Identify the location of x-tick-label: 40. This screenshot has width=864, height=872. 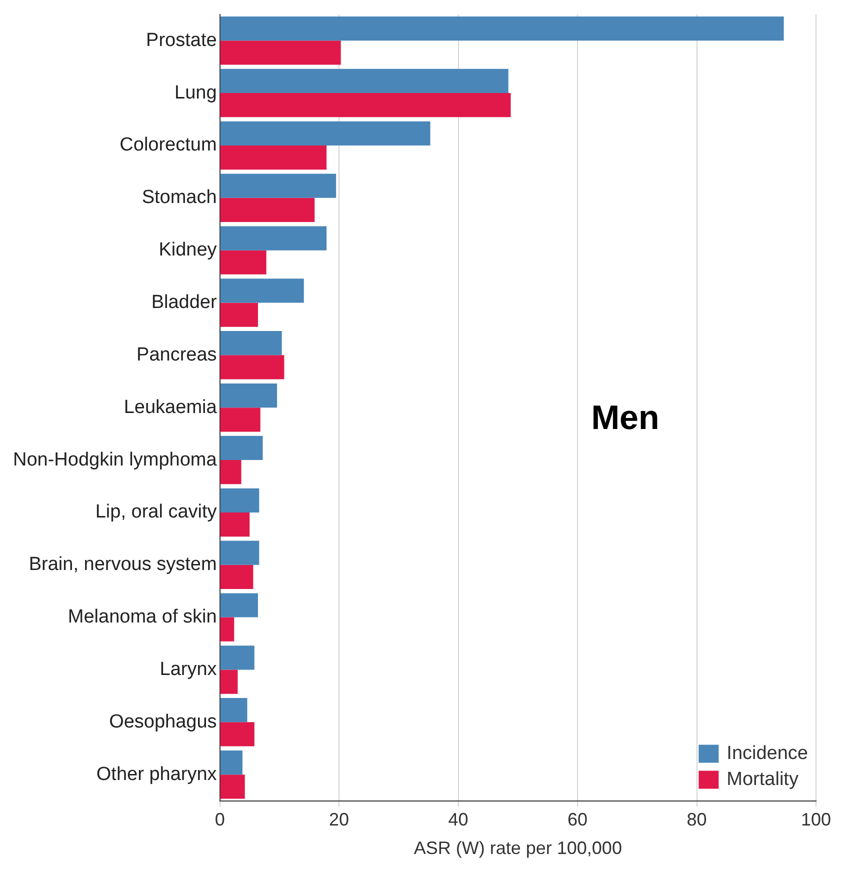
(458, 820).